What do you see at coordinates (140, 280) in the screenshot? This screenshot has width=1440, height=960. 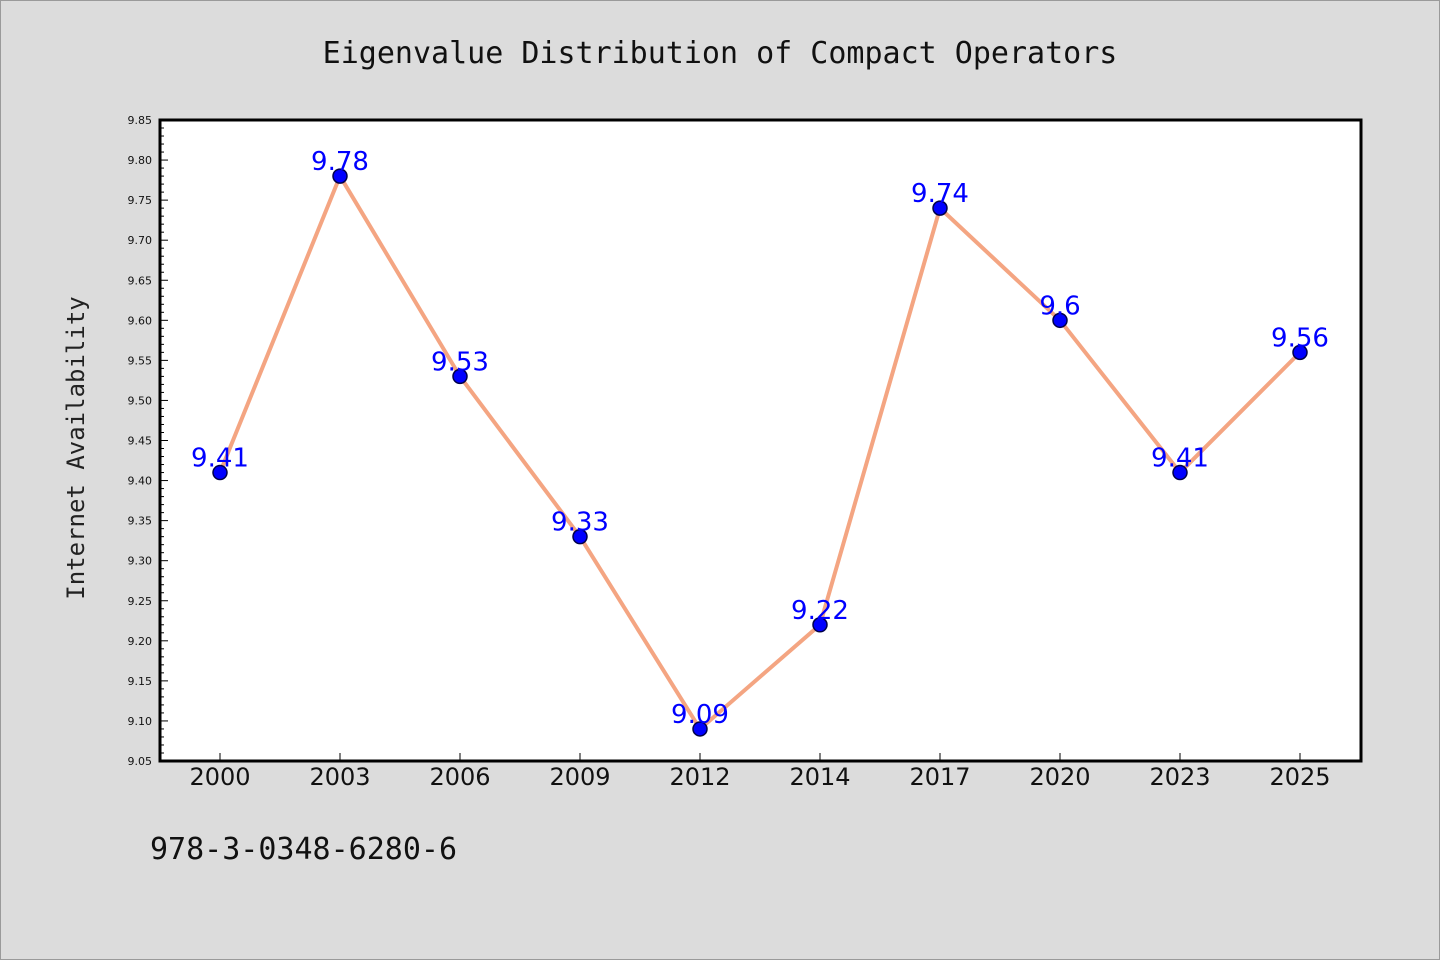 I see `y-tick-label: 9.65` at bounding box center [140, 280].